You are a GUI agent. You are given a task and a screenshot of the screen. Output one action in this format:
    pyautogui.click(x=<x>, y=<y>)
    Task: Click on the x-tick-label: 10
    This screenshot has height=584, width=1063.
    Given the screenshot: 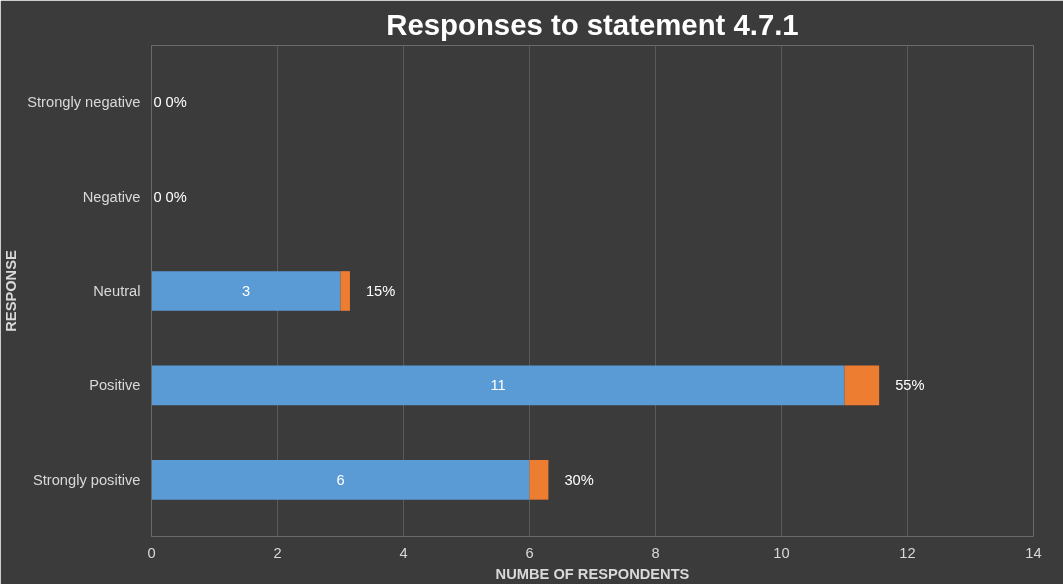 What is the action you would take?
    pyautogui.click(x=781, y=552)
    